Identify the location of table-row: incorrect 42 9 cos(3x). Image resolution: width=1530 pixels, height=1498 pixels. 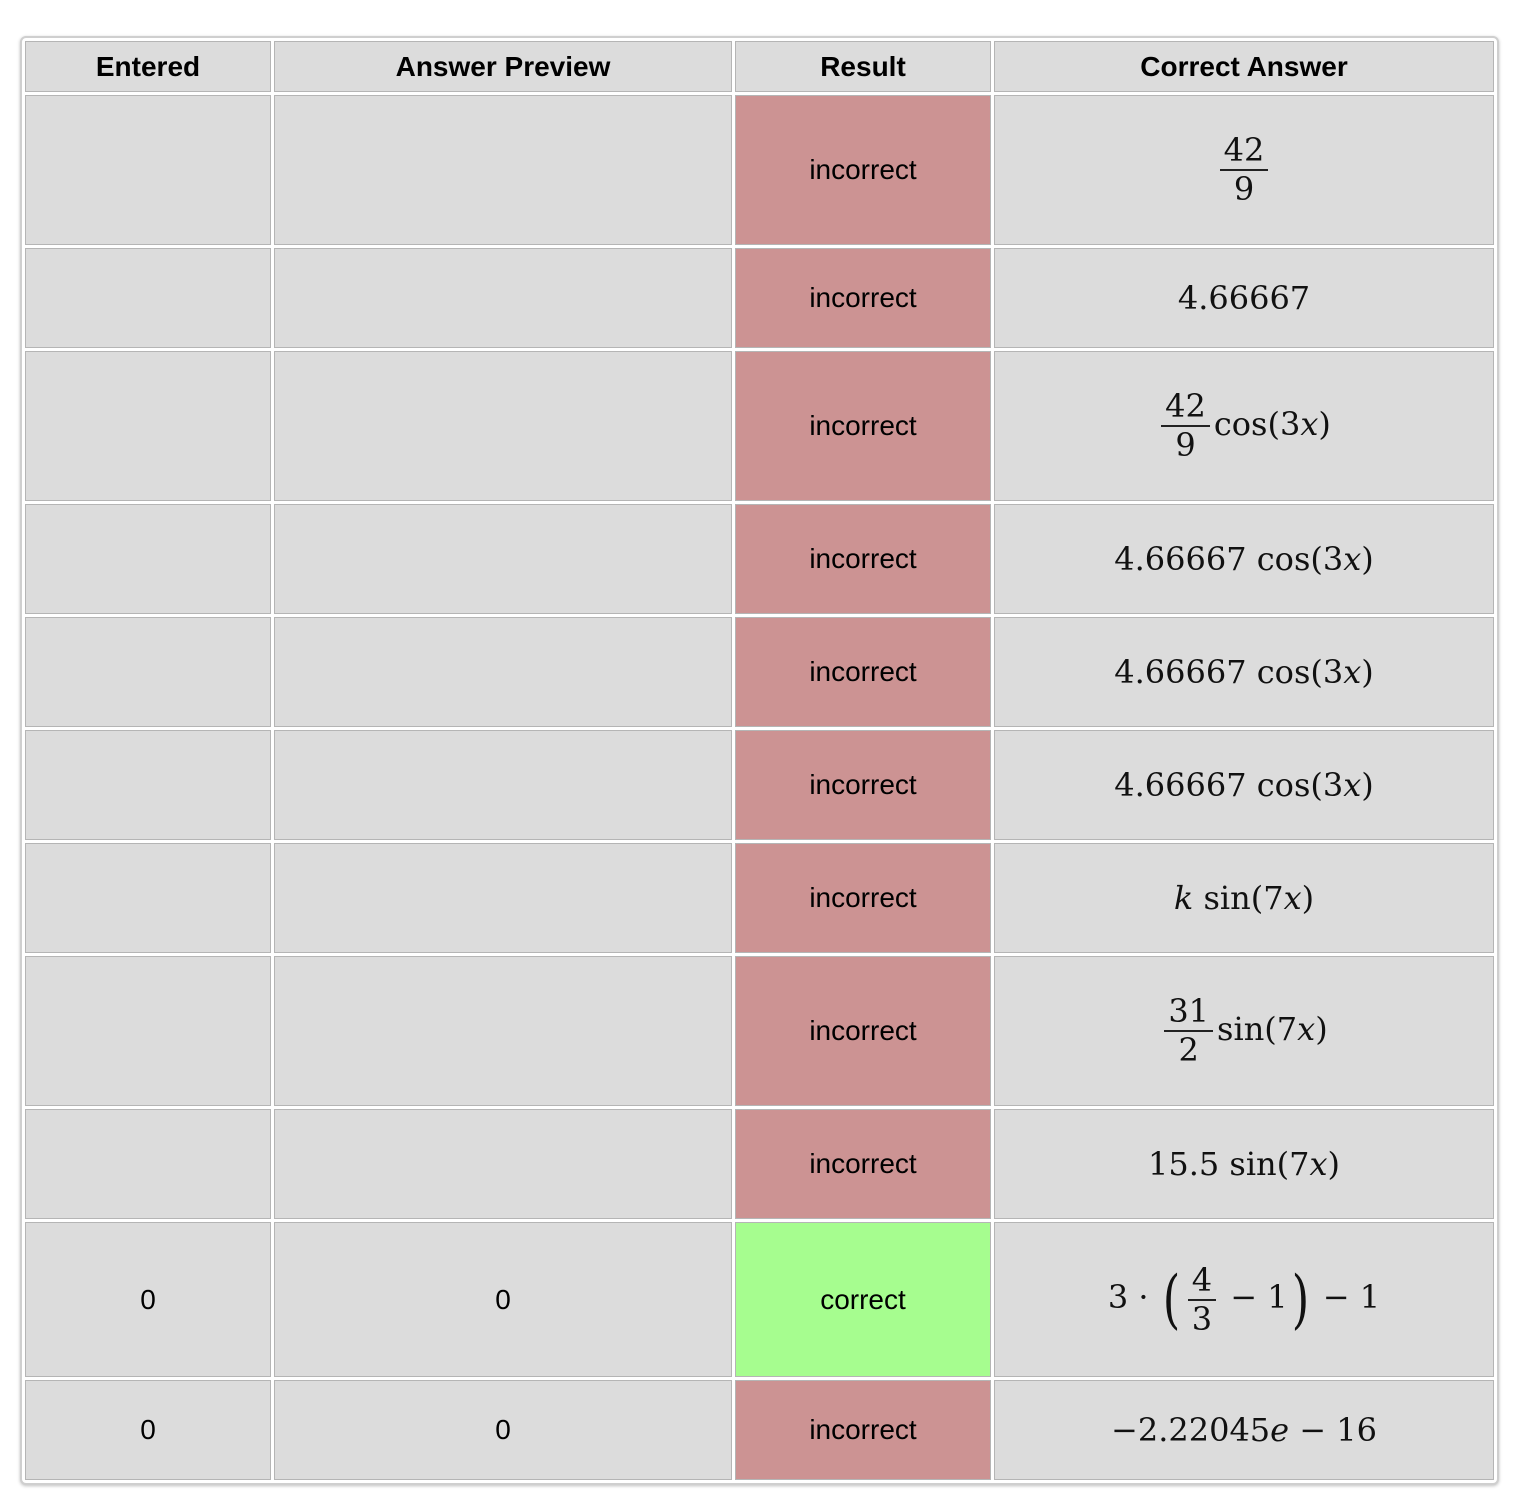
(759, 426).